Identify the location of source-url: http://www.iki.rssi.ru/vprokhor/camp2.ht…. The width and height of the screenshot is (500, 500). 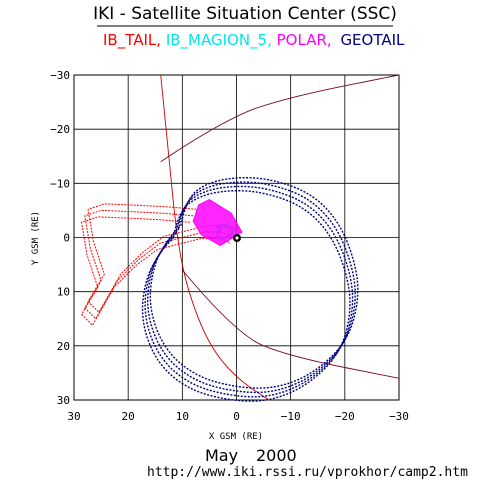
(307, 472).